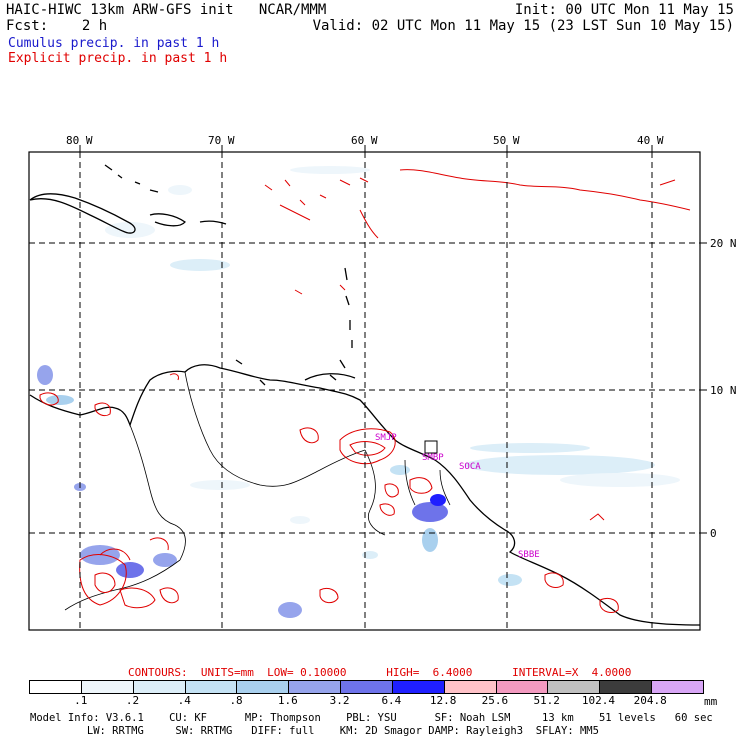 Image resolution: width=740 pixels, height=740 pixels. What do you see at coordinates (114, 43) in the screenshot?
I see `cumulus-precip-legend: Cumulus precip. in past 1 h` at bounding box center [114, 43].